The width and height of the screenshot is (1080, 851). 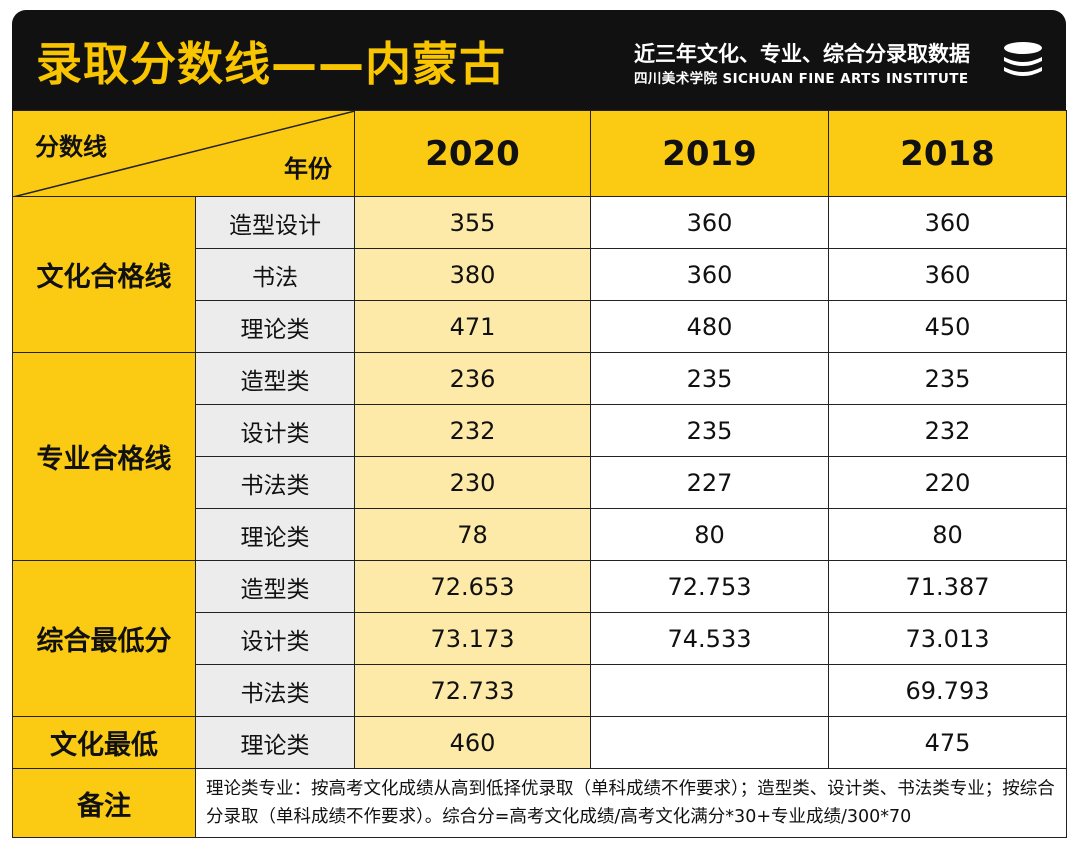 What do you see at coordinates (472, 153) in the screenshot?
I see `year-header-2020: 2020` at bounding box center [472, 153].